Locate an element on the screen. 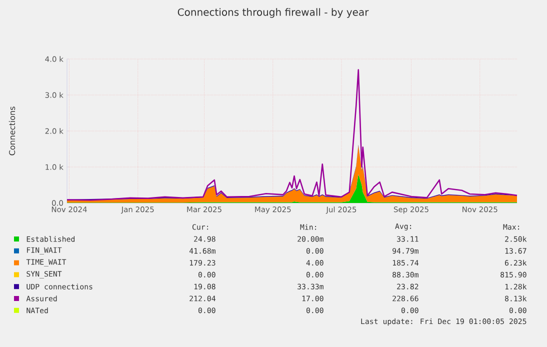  y-axis-title: Connections is located at coordinates (12, 131).